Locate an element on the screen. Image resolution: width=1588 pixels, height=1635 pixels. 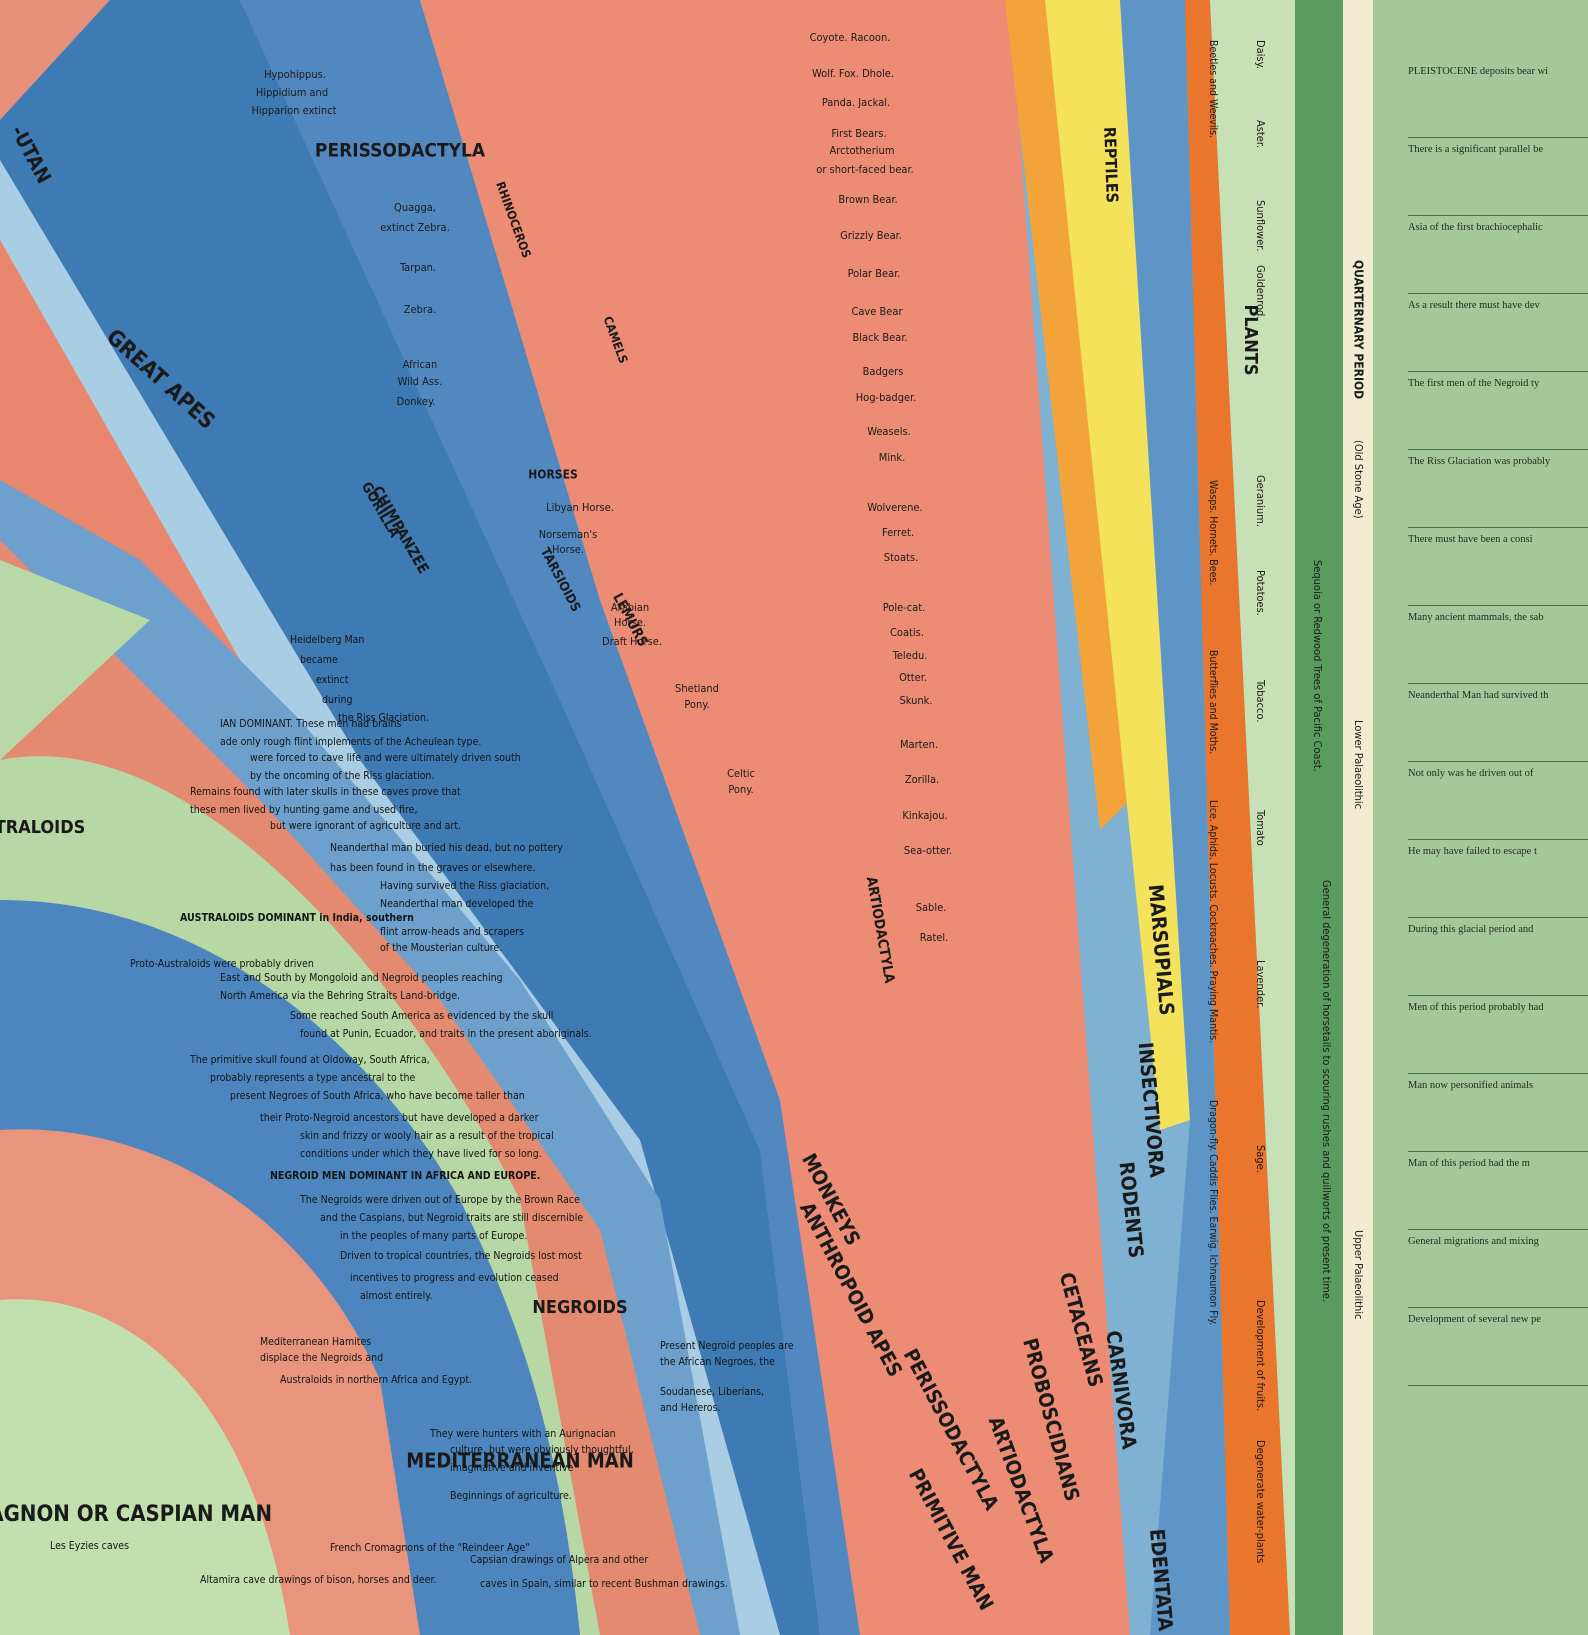
label: and Hereros. is located at coordinates (690, 1408).